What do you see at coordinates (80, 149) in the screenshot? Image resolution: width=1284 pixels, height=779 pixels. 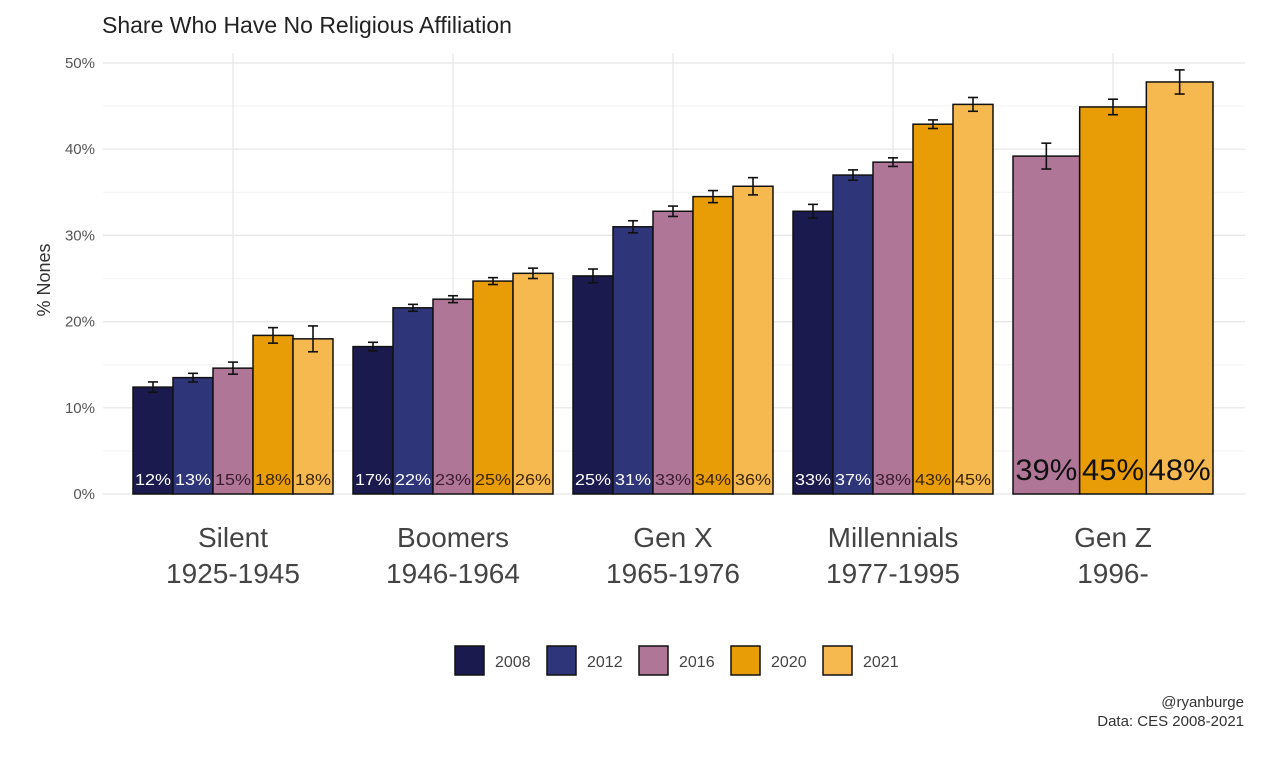 I see `y-tick-label: 40%` at bounding box center [80, 149].